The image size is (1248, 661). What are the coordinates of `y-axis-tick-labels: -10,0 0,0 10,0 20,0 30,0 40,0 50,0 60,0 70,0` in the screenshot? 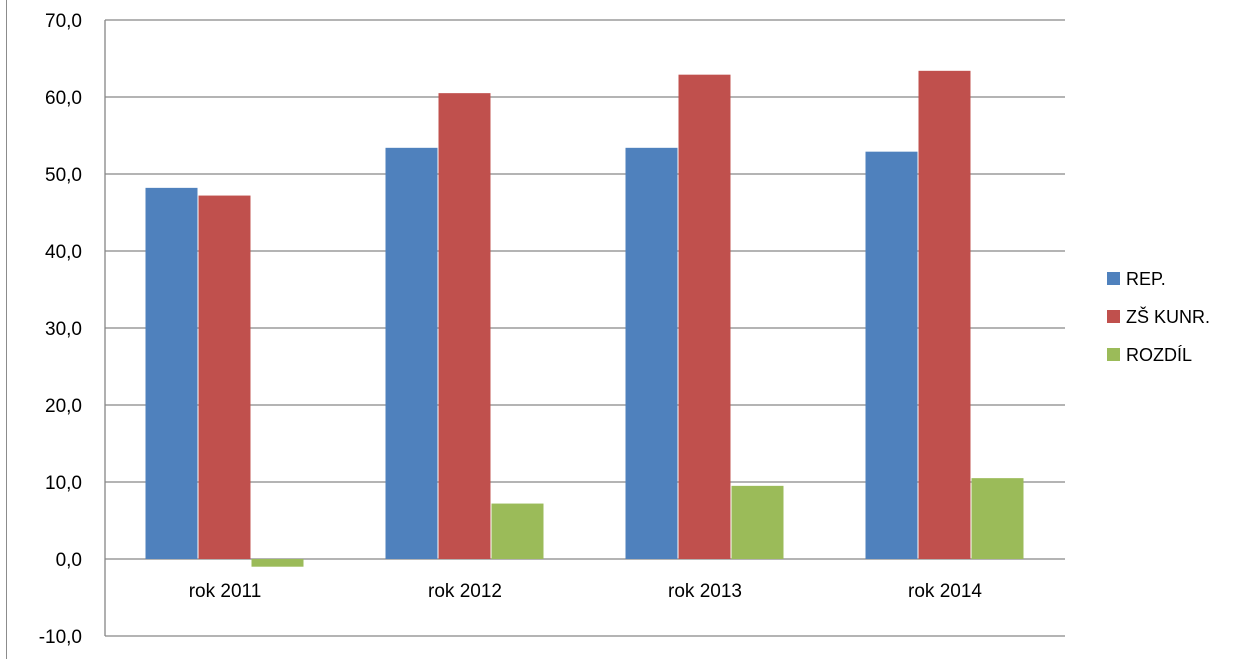 It's located at (60, 329).